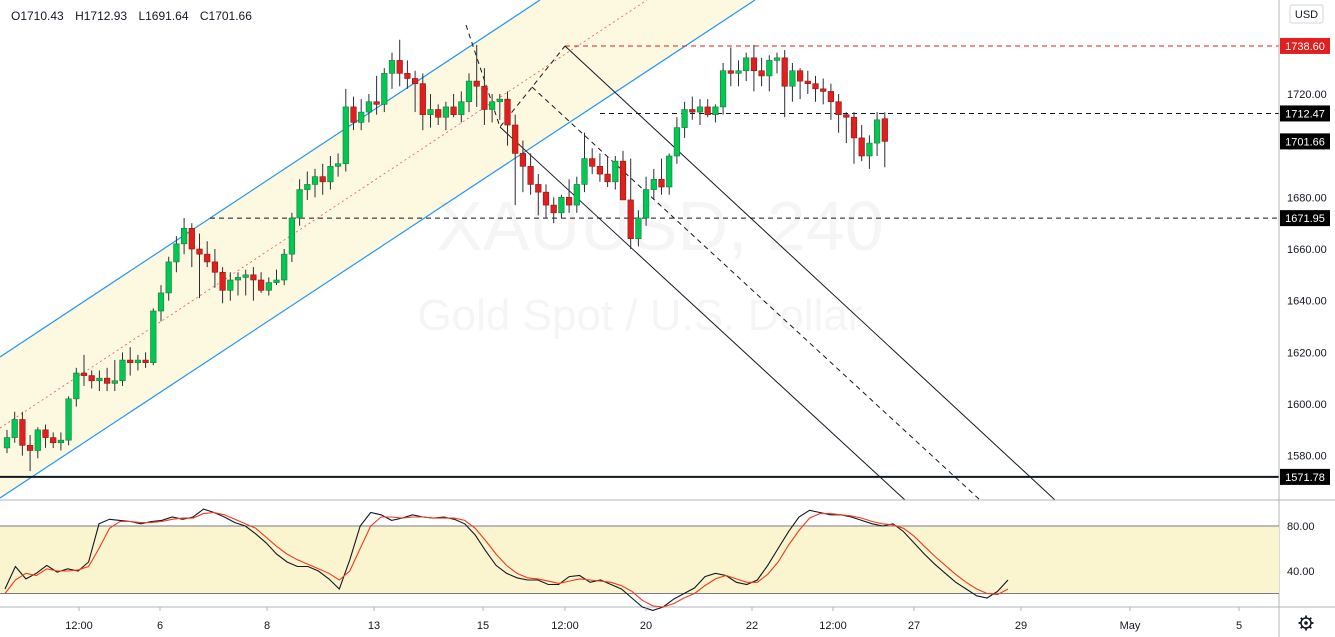  Describe the element at coordinates (1306, 14) in the screenshot. I see `currency-box` at that location.